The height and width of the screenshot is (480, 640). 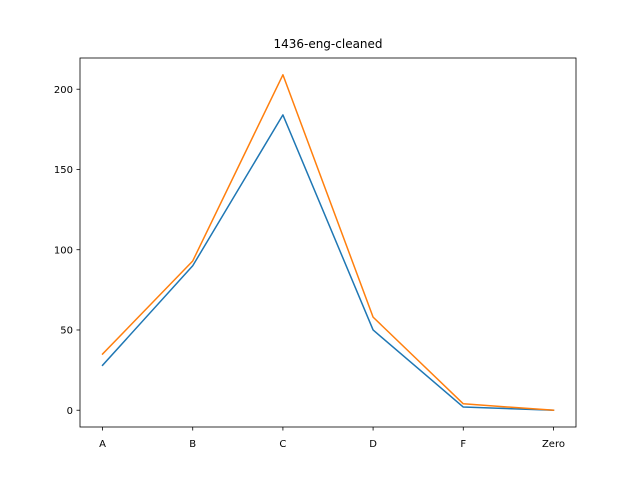 I want to click on x-axis: A B C D F Zero, so click(x=332, y=438).